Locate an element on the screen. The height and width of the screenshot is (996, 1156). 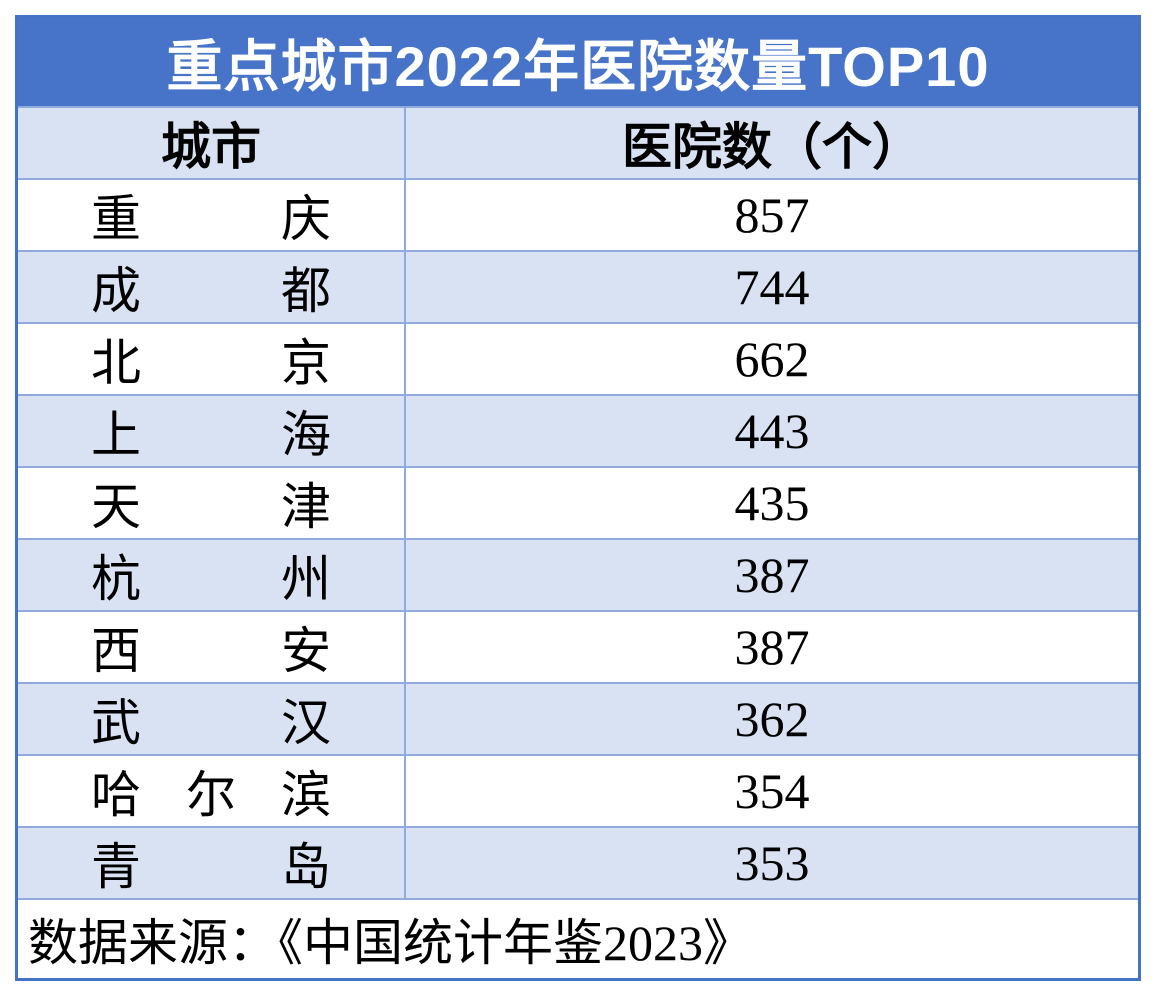
city-cell: 天津 is located at coordinates (212, 503).